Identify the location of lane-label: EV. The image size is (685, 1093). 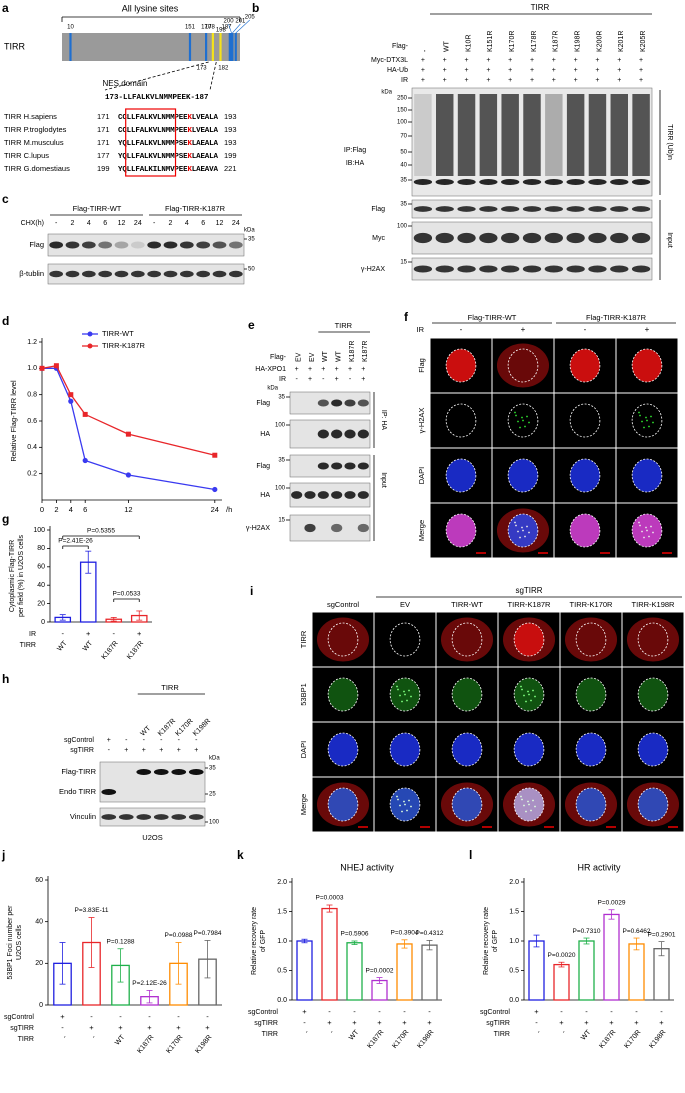
(312, 357).